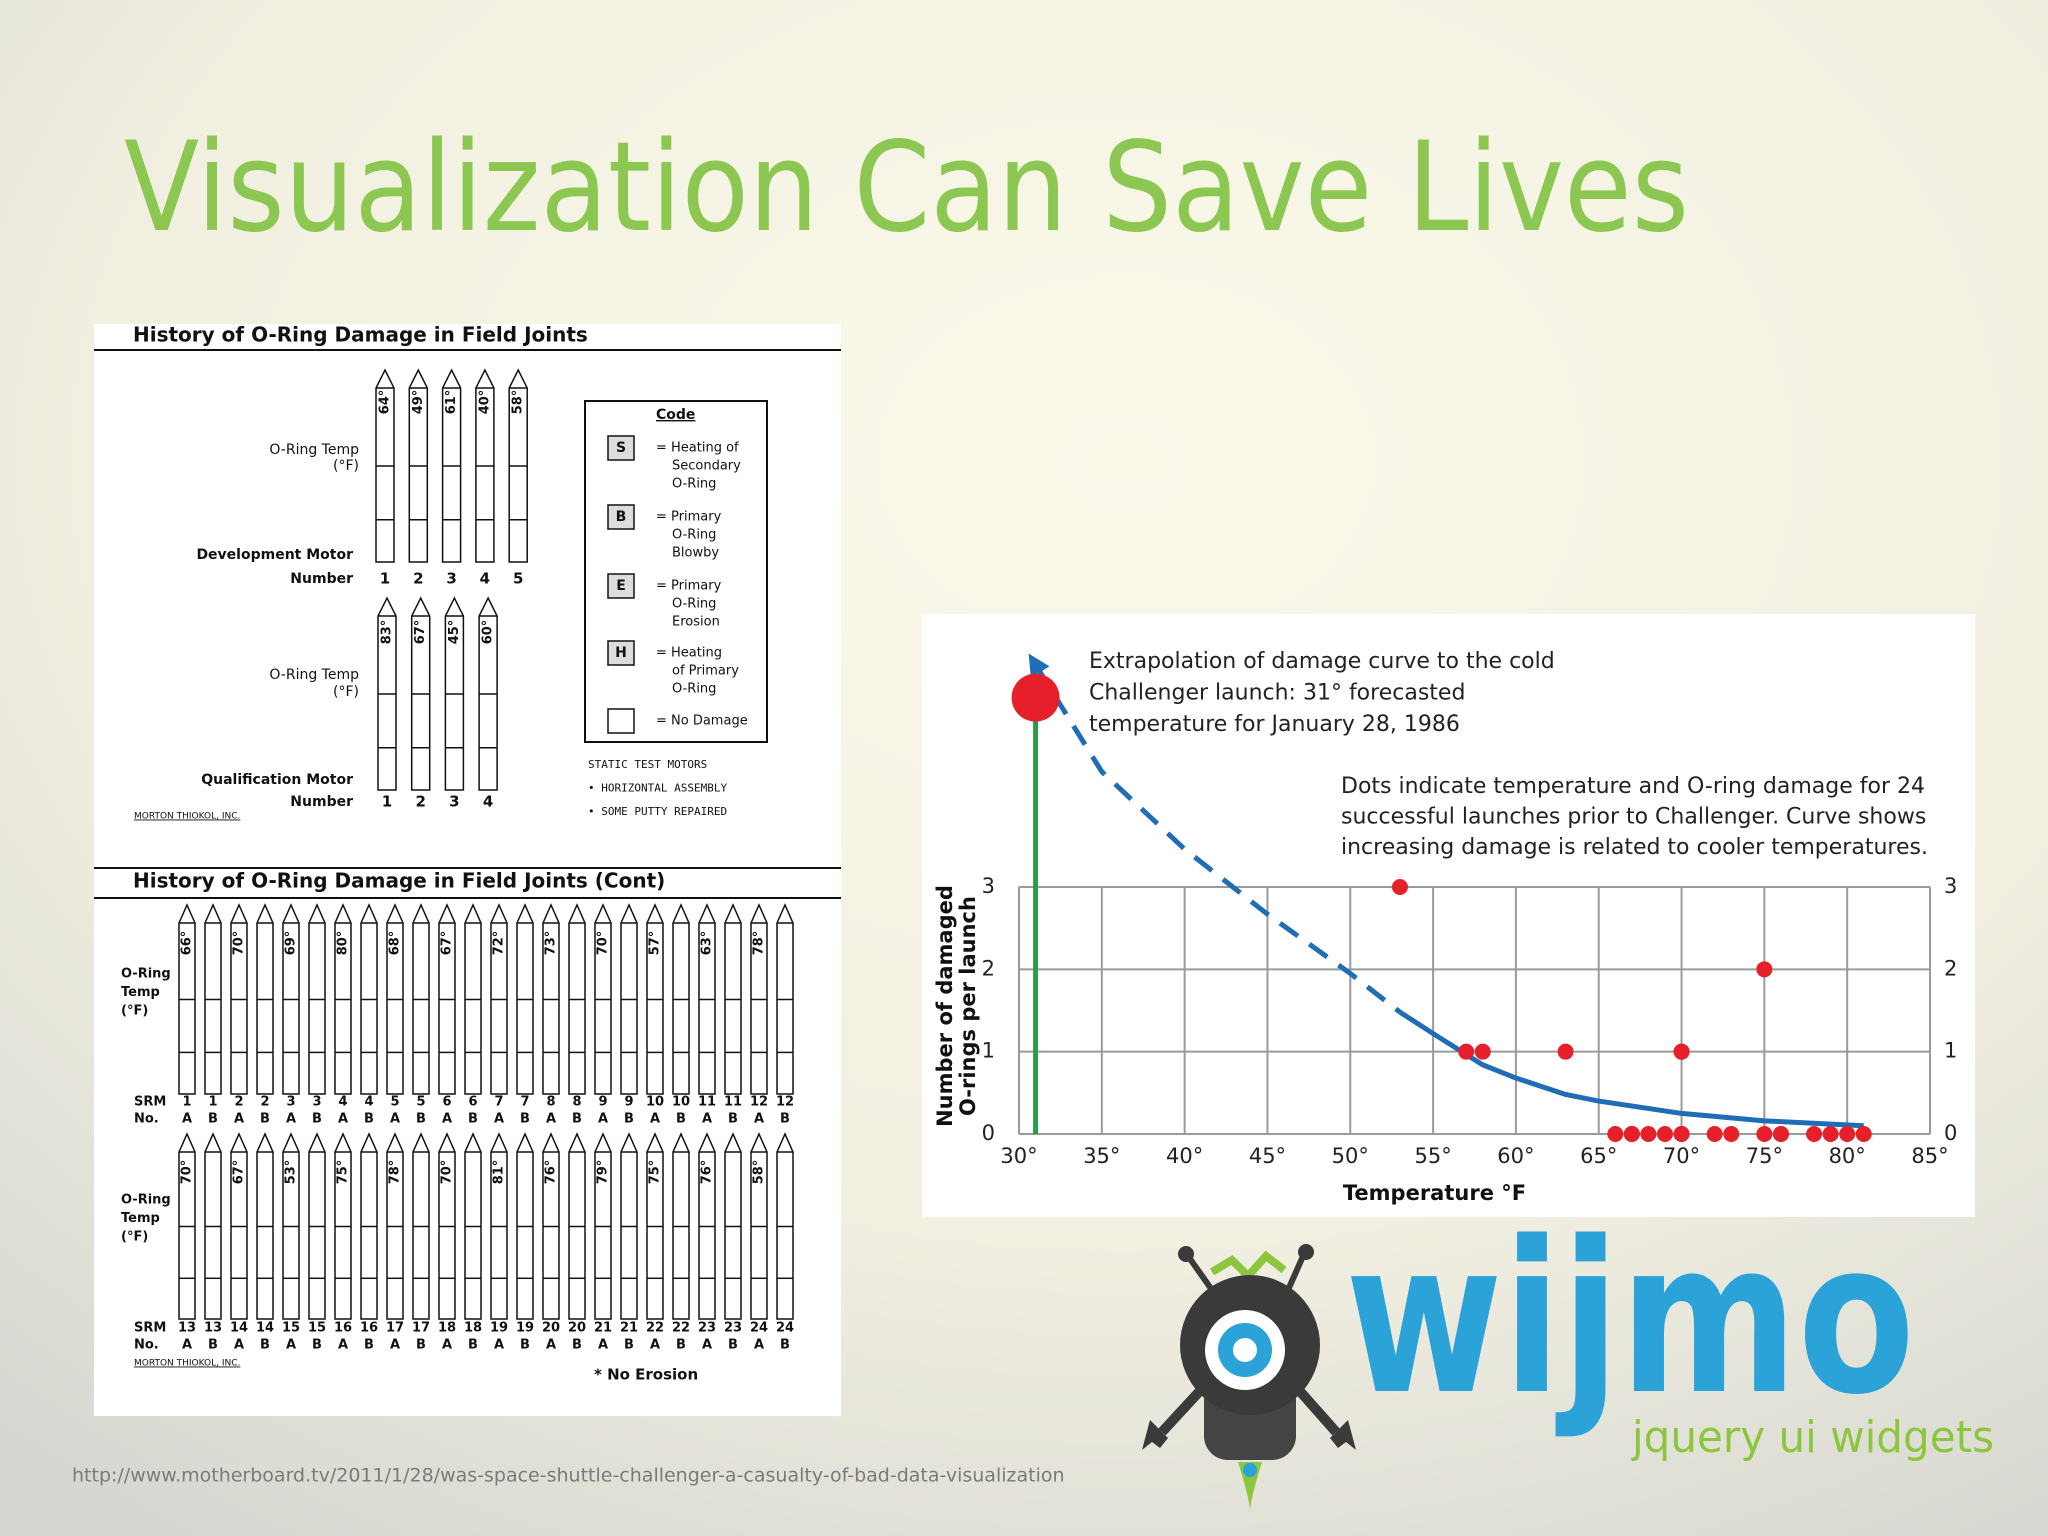  What do you see at coordinates (454, 632) in the screenshot?
I see `rocket-temp: 45°` at bounding box center [454, 632].